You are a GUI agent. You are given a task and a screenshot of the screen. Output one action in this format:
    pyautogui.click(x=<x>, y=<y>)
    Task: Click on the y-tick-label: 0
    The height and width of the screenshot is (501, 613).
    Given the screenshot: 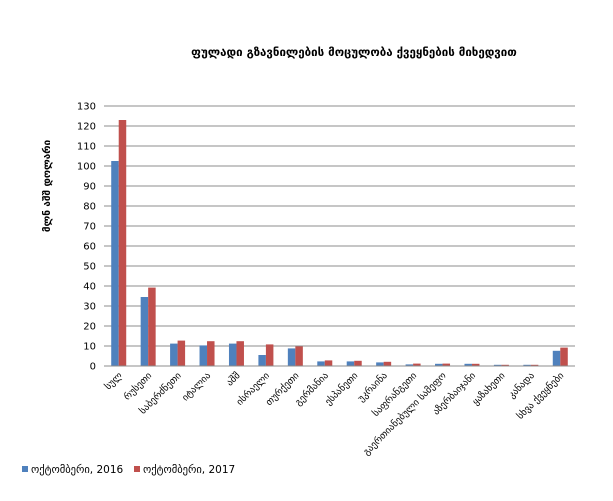 What is the action you would take?
    pyautogui.click(x=93, y=367)
    